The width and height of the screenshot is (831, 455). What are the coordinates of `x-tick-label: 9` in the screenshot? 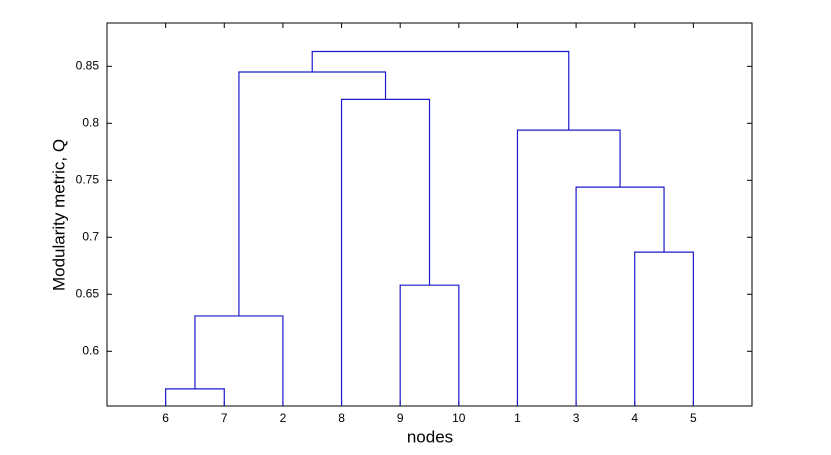 It's located at (400, 418).